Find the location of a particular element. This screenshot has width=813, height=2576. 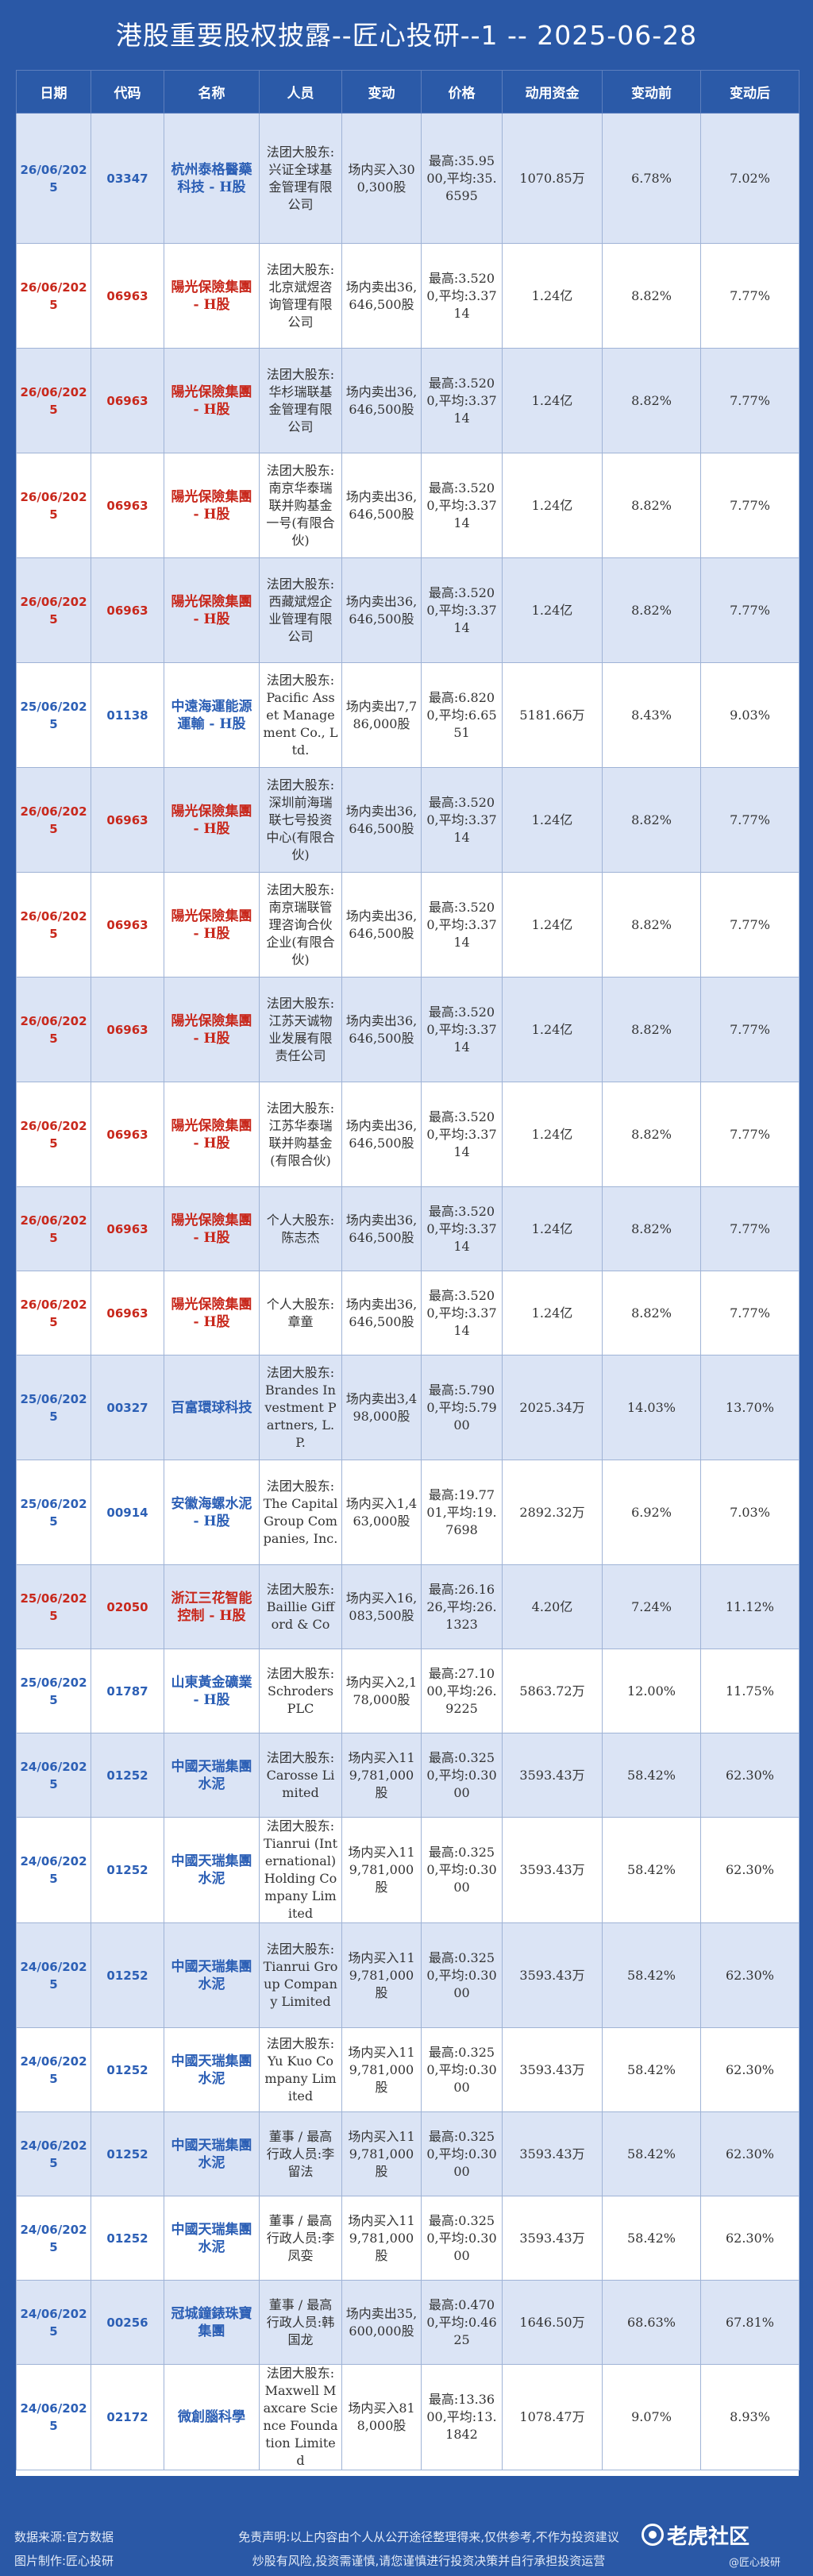

cell-code: 03347 is located at coordinates (128, 178).